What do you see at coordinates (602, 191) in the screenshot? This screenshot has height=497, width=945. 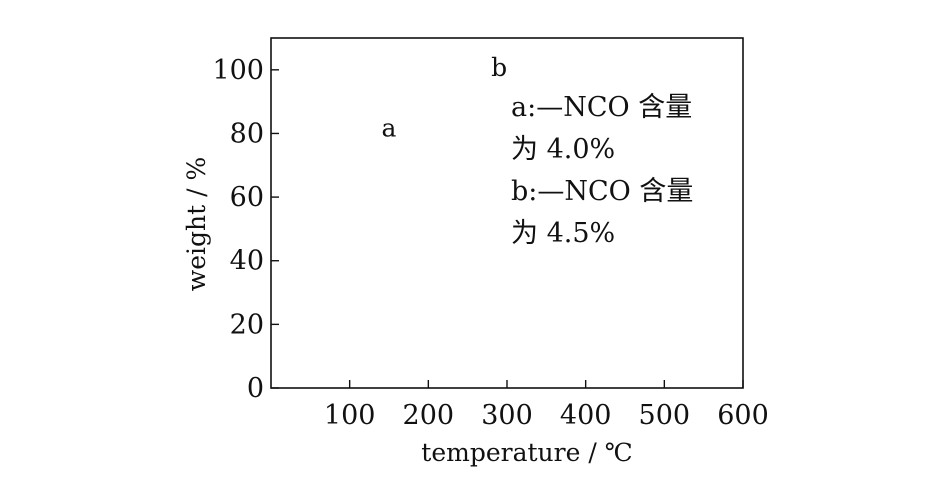 I see `legend-line-3: b:—NCO 含量` at bounding box center [602, 191].